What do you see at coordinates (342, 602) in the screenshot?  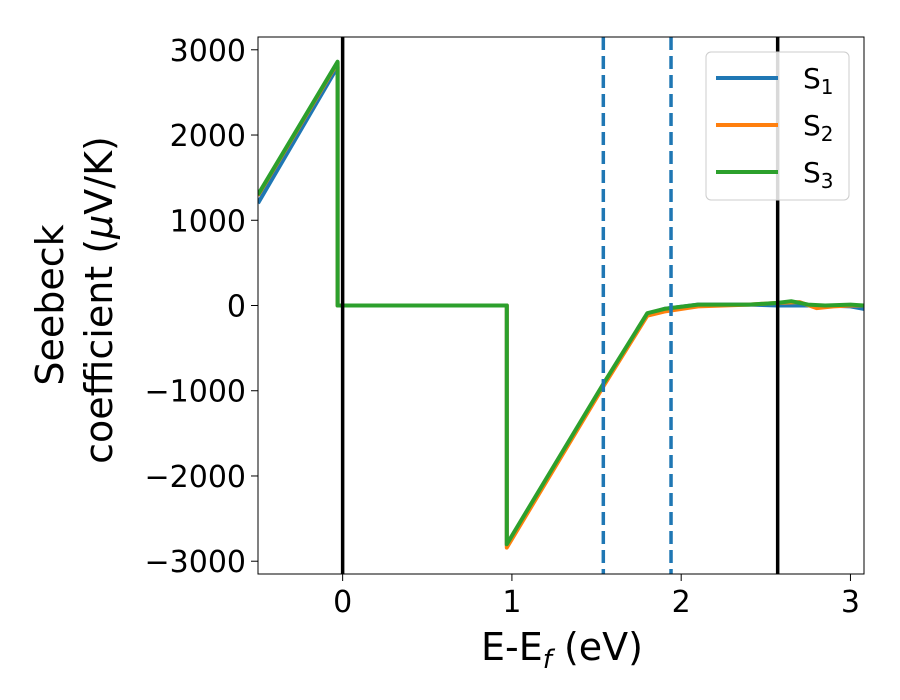 I see `x-tick-label: 0` at bounding box center [342, 602].